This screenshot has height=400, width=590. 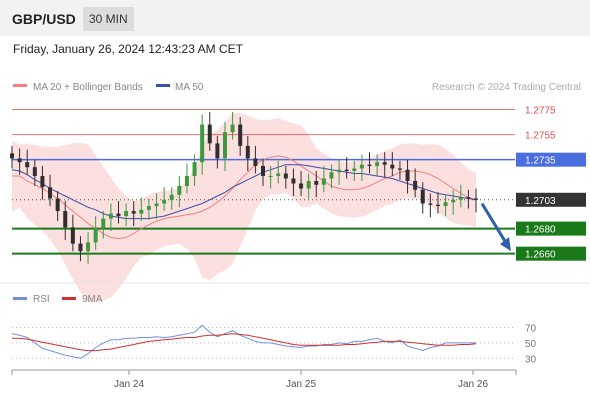 What do you see at coordinates (301, 384) in the screenshot?
I see `x-tick-label: Jan 25` at bounding box center [301, 384].